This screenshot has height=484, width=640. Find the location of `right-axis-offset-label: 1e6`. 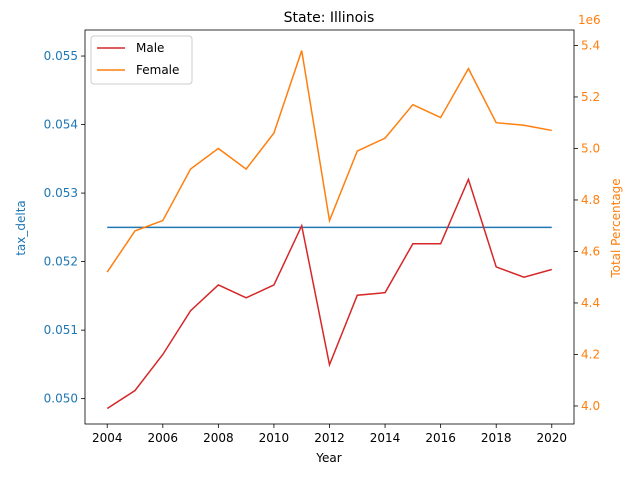

right-axis-offset-label: 1e6 is located at coordinates (589, 20).